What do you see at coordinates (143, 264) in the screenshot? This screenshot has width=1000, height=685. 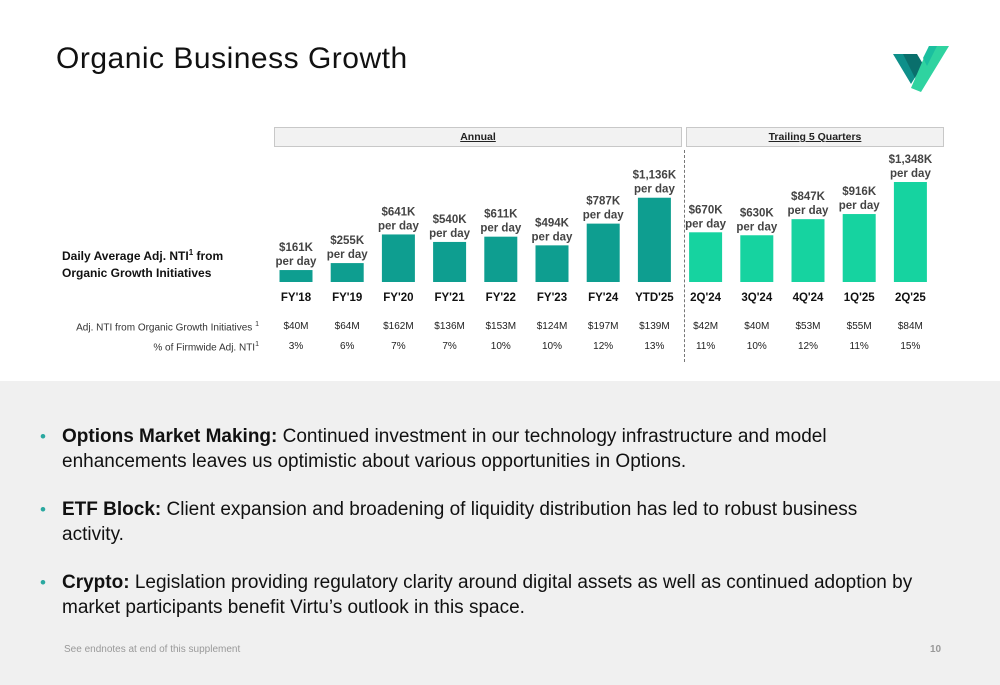 I see `y-label-rest: from Organic Growth Initiatives` at bounding box center [143, 264].